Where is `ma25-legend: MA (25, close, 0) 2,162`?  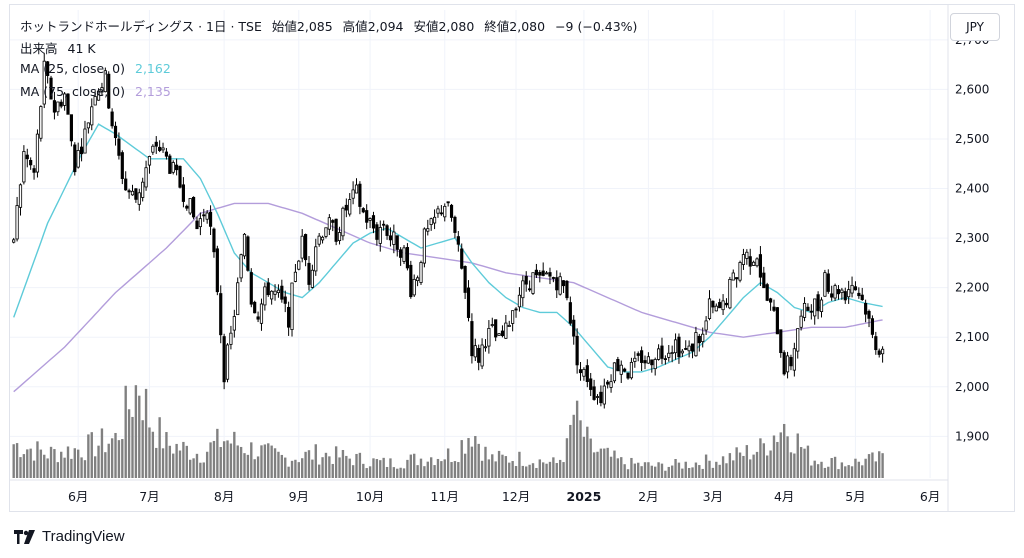 ma25-legend: MA (25, close, 0) 2,162 is located at coordinates (95, 68).